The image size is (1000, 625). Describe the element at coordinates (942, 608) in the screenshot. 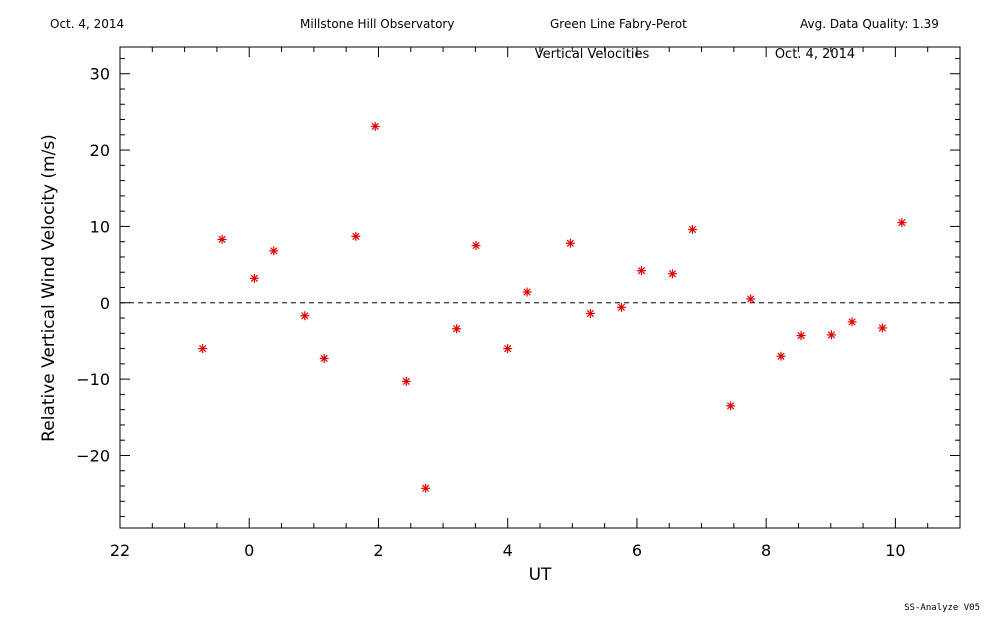

I see `software-version: SS-Analyze V05` at that location.